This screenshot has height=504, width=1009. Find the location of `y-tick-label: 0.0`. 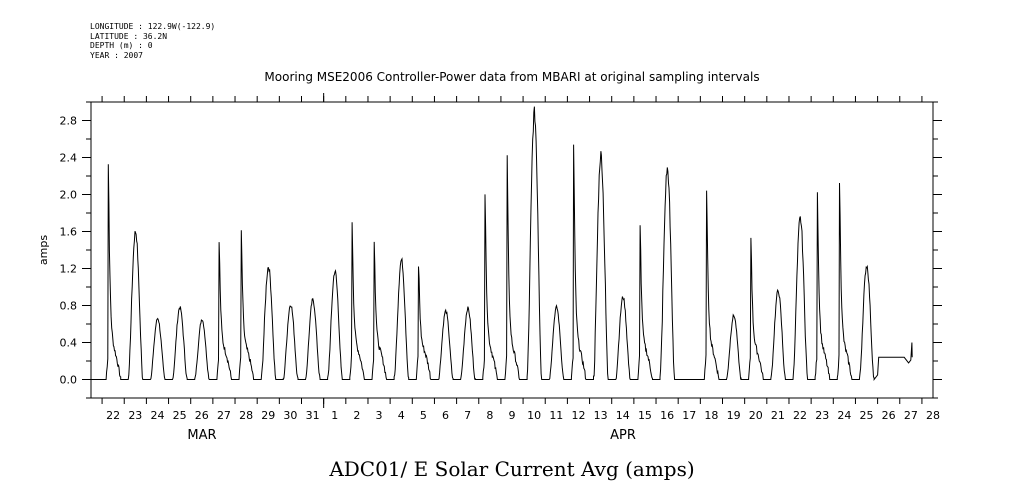

y-tick-label: 0.0 is located at coordinates (69, 380).